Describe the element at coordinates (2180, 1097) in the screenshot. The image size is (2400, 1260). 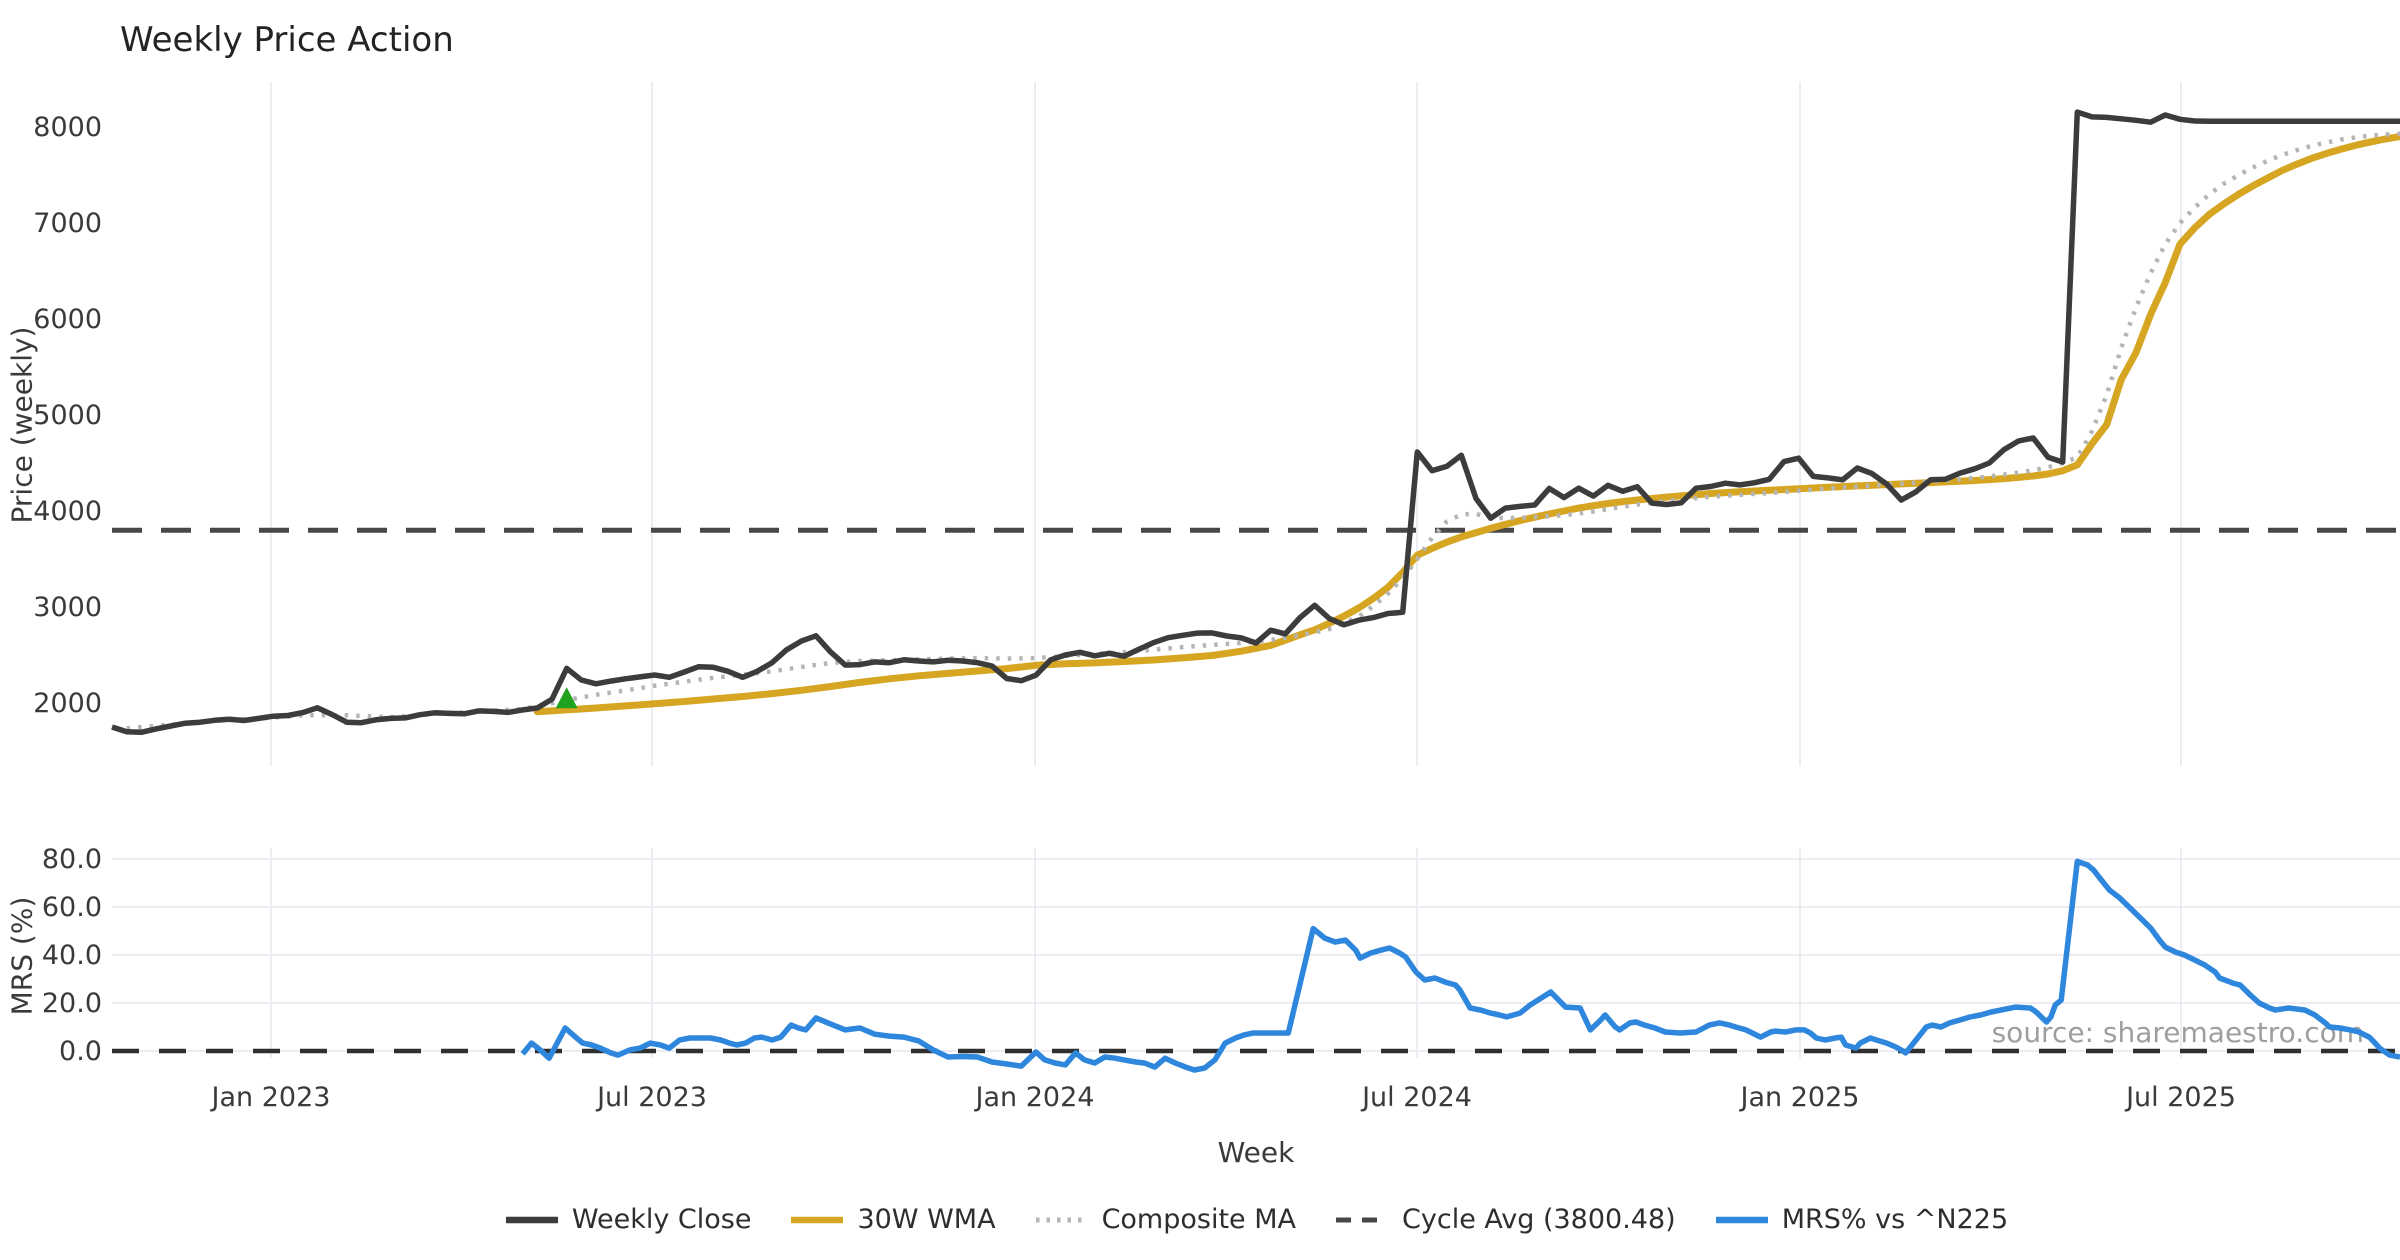
I see `svg-text: Jul 2025` at that location.